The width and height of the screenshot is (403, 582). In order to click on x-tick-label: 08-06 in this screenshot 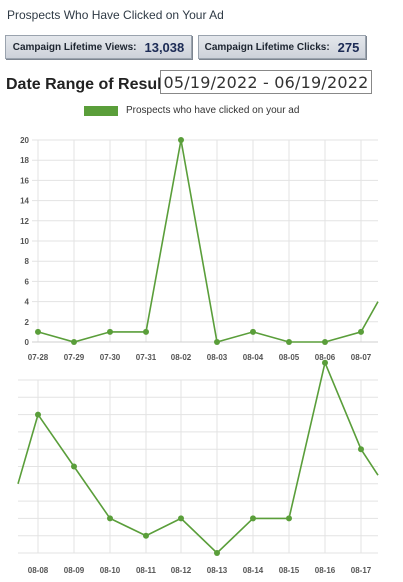, I will do `click(325, 357)`.